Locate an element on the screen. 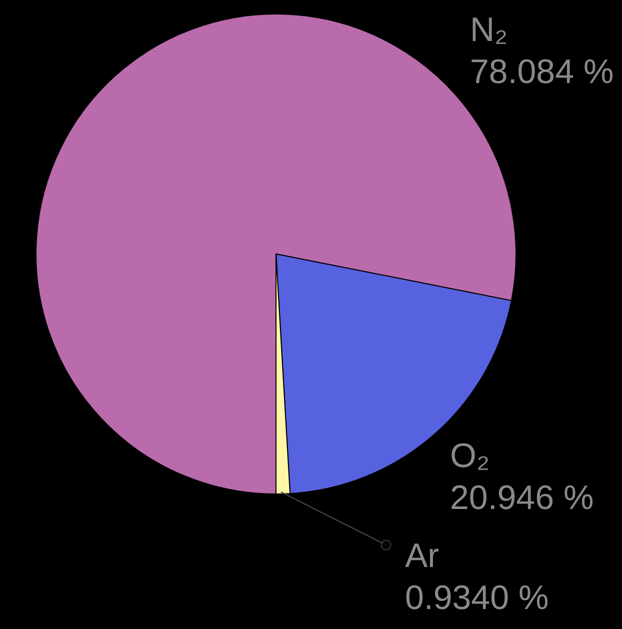  data-label: 0.9340 % is located at coordinates (477, 598).